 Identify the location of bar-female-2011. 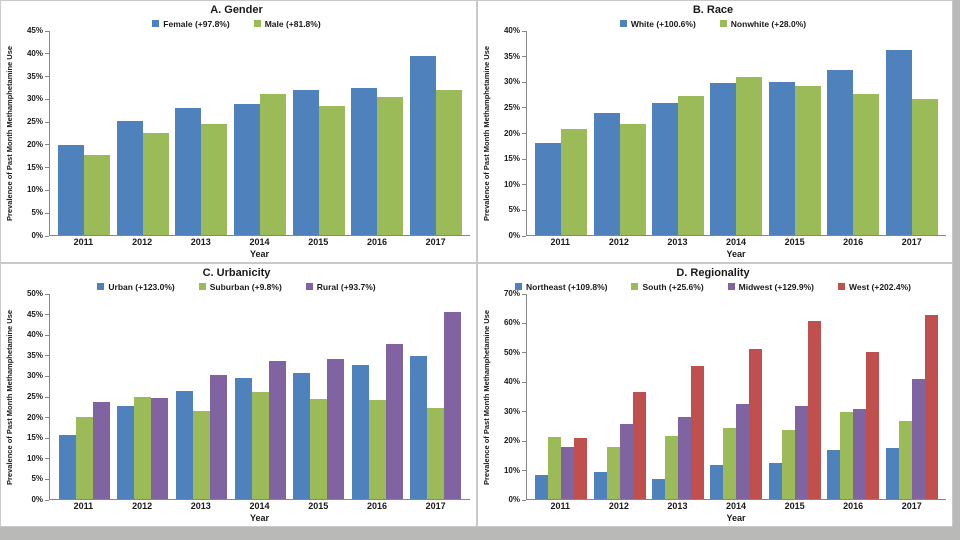
(71, 189).